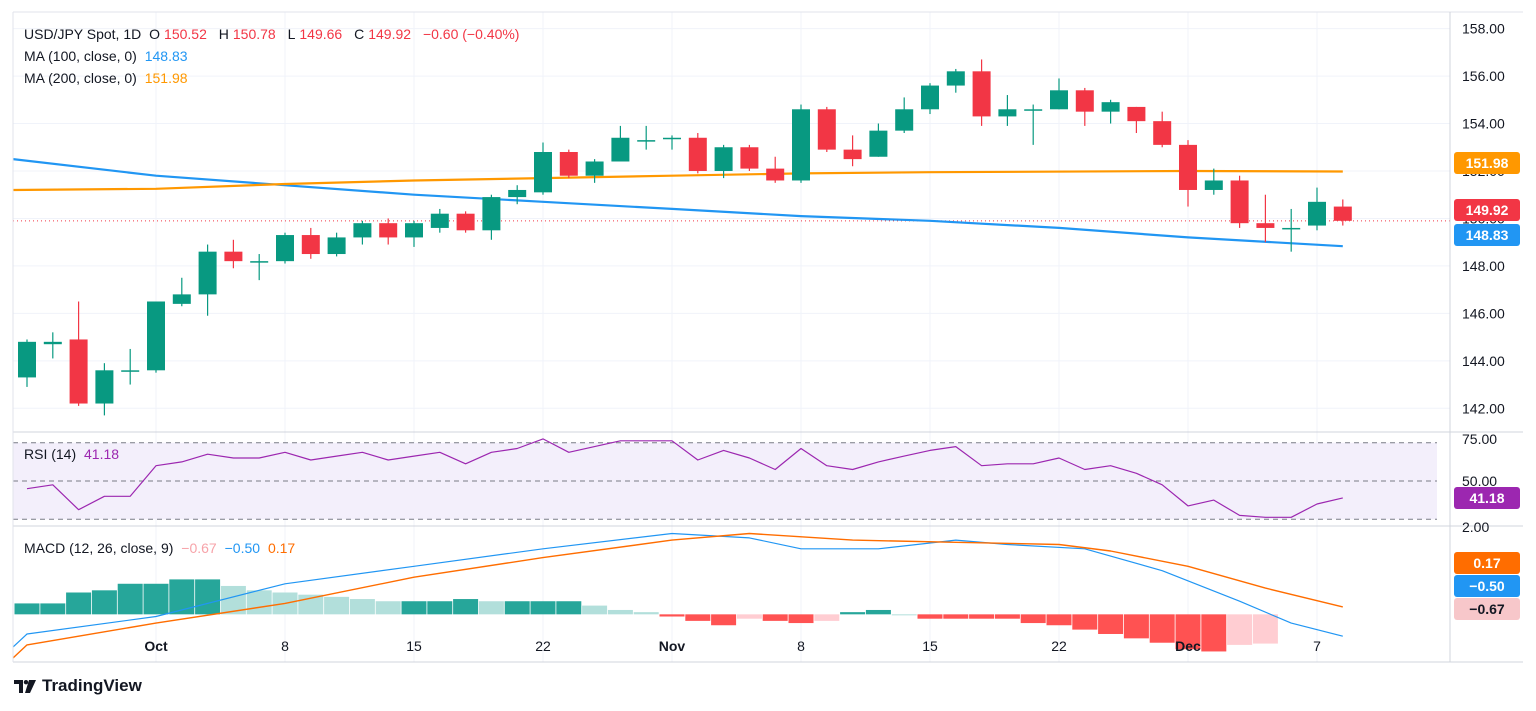 The width and height of the screenshot is (1536, 711). Describe the element at coordinates (1487, 563) in the screenshot. I see `macd-signal-tag: 0.17` at that location.